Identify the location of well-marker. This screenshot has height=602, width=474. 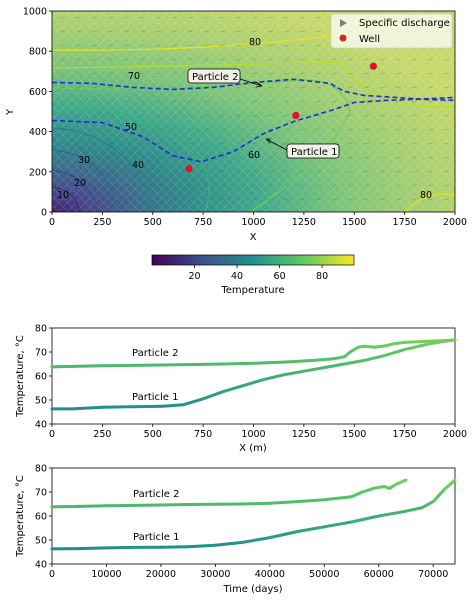
(373, 66).